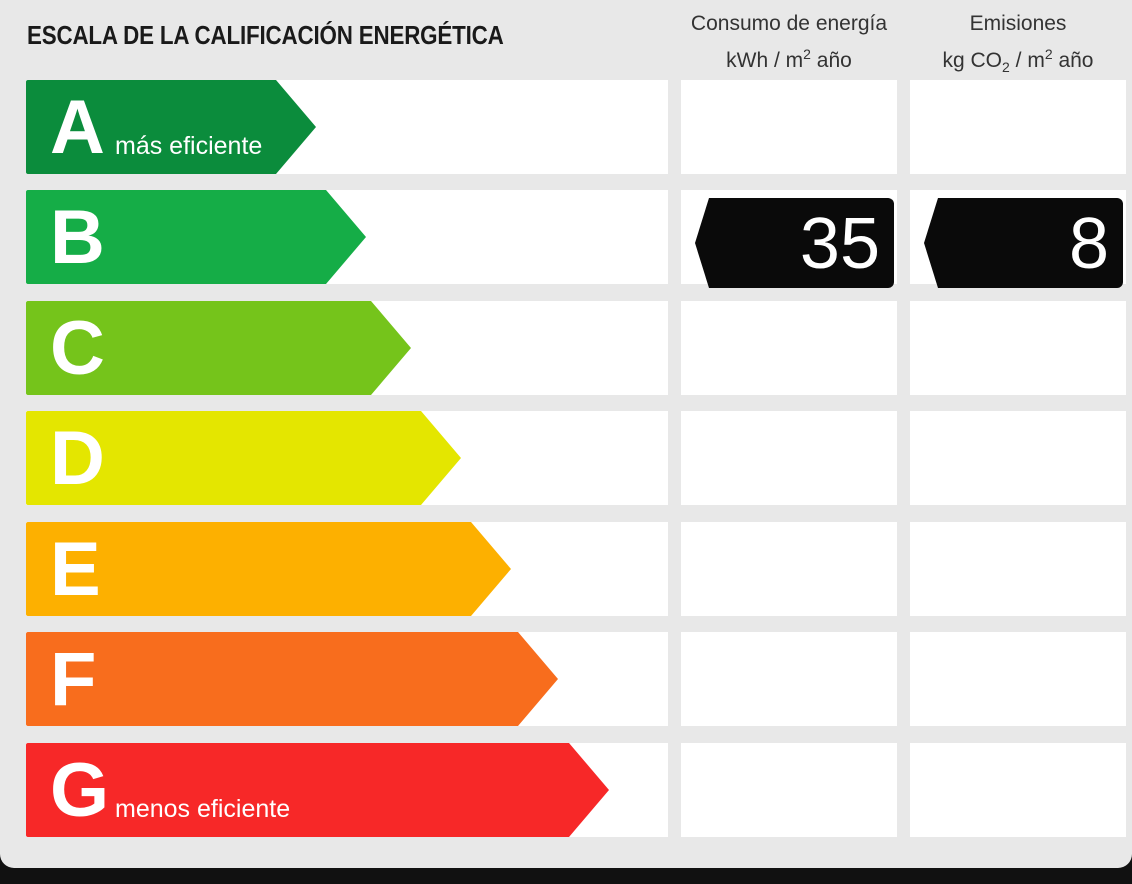  What do you see at coordinates (1018, 569) in the screenshot?
I see `emissions-cell-e` at bounding box center [1018, 569].